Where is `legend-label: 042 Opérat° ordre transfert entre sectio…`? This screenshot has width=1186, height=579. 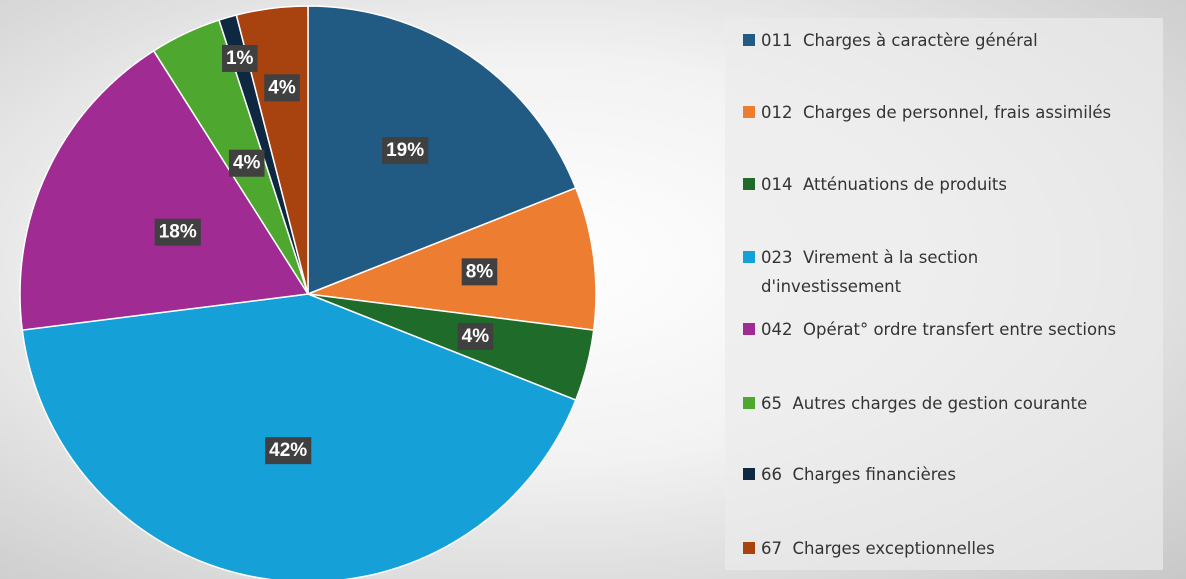 legend-label: 042 Opérat° ordre transfert entre sectio… is located at coordinates (939, 329).